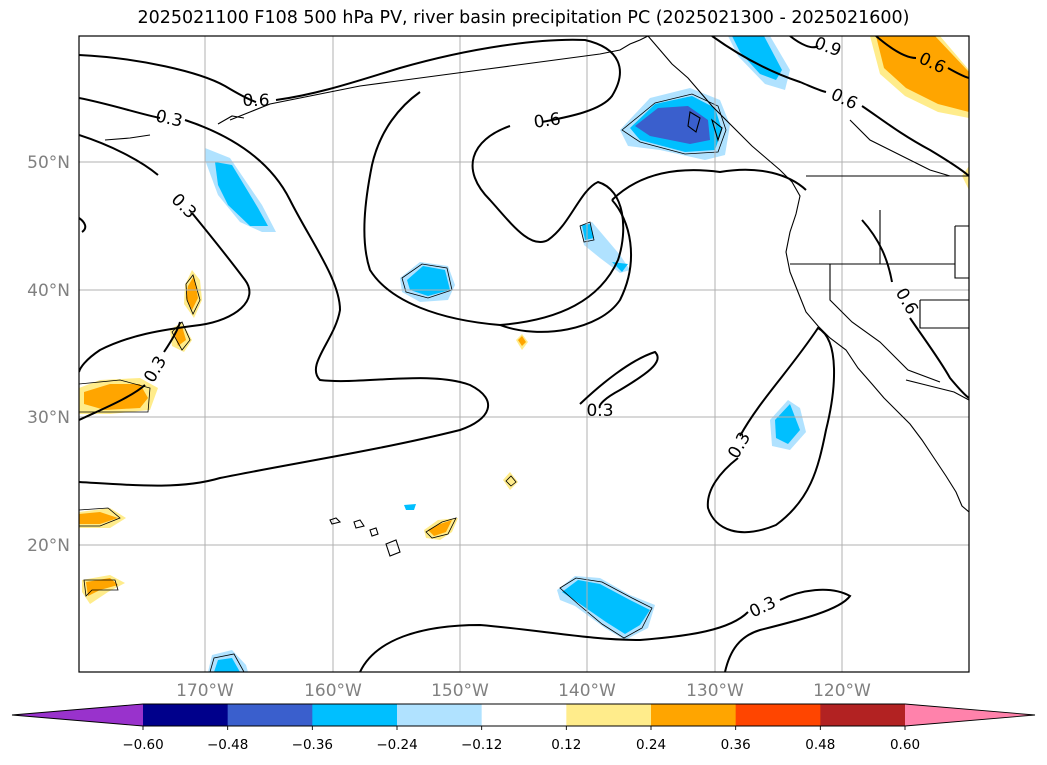 This screenshot has width=1047, height=765. I want to click on colorbar-tick-label: 0.36, so click(736, 745).